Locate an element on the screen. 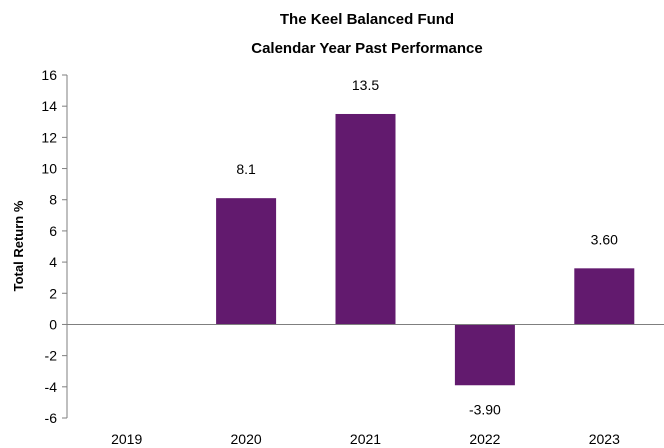  chart-subtitle: Calendar Year Past Performance is located at coordinates (367, 48).